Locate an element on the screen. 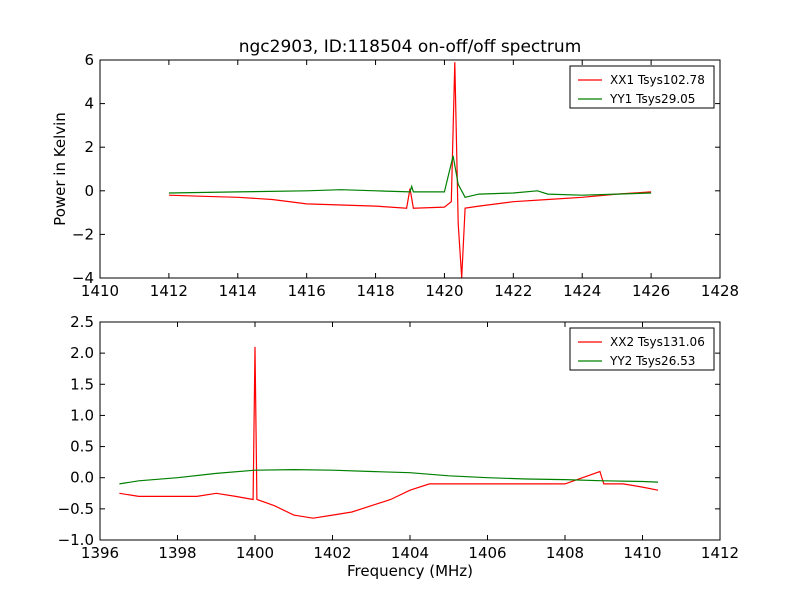  panel-1-xtick-label: 1428 is located at coordinates (720, 291).